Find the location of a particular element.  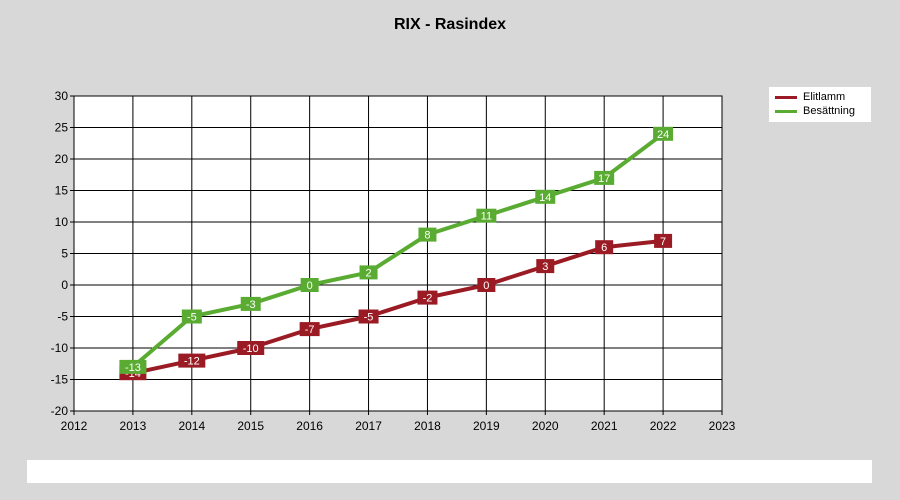

x-tick-label: 2021 is located at coordinates (604, 426).